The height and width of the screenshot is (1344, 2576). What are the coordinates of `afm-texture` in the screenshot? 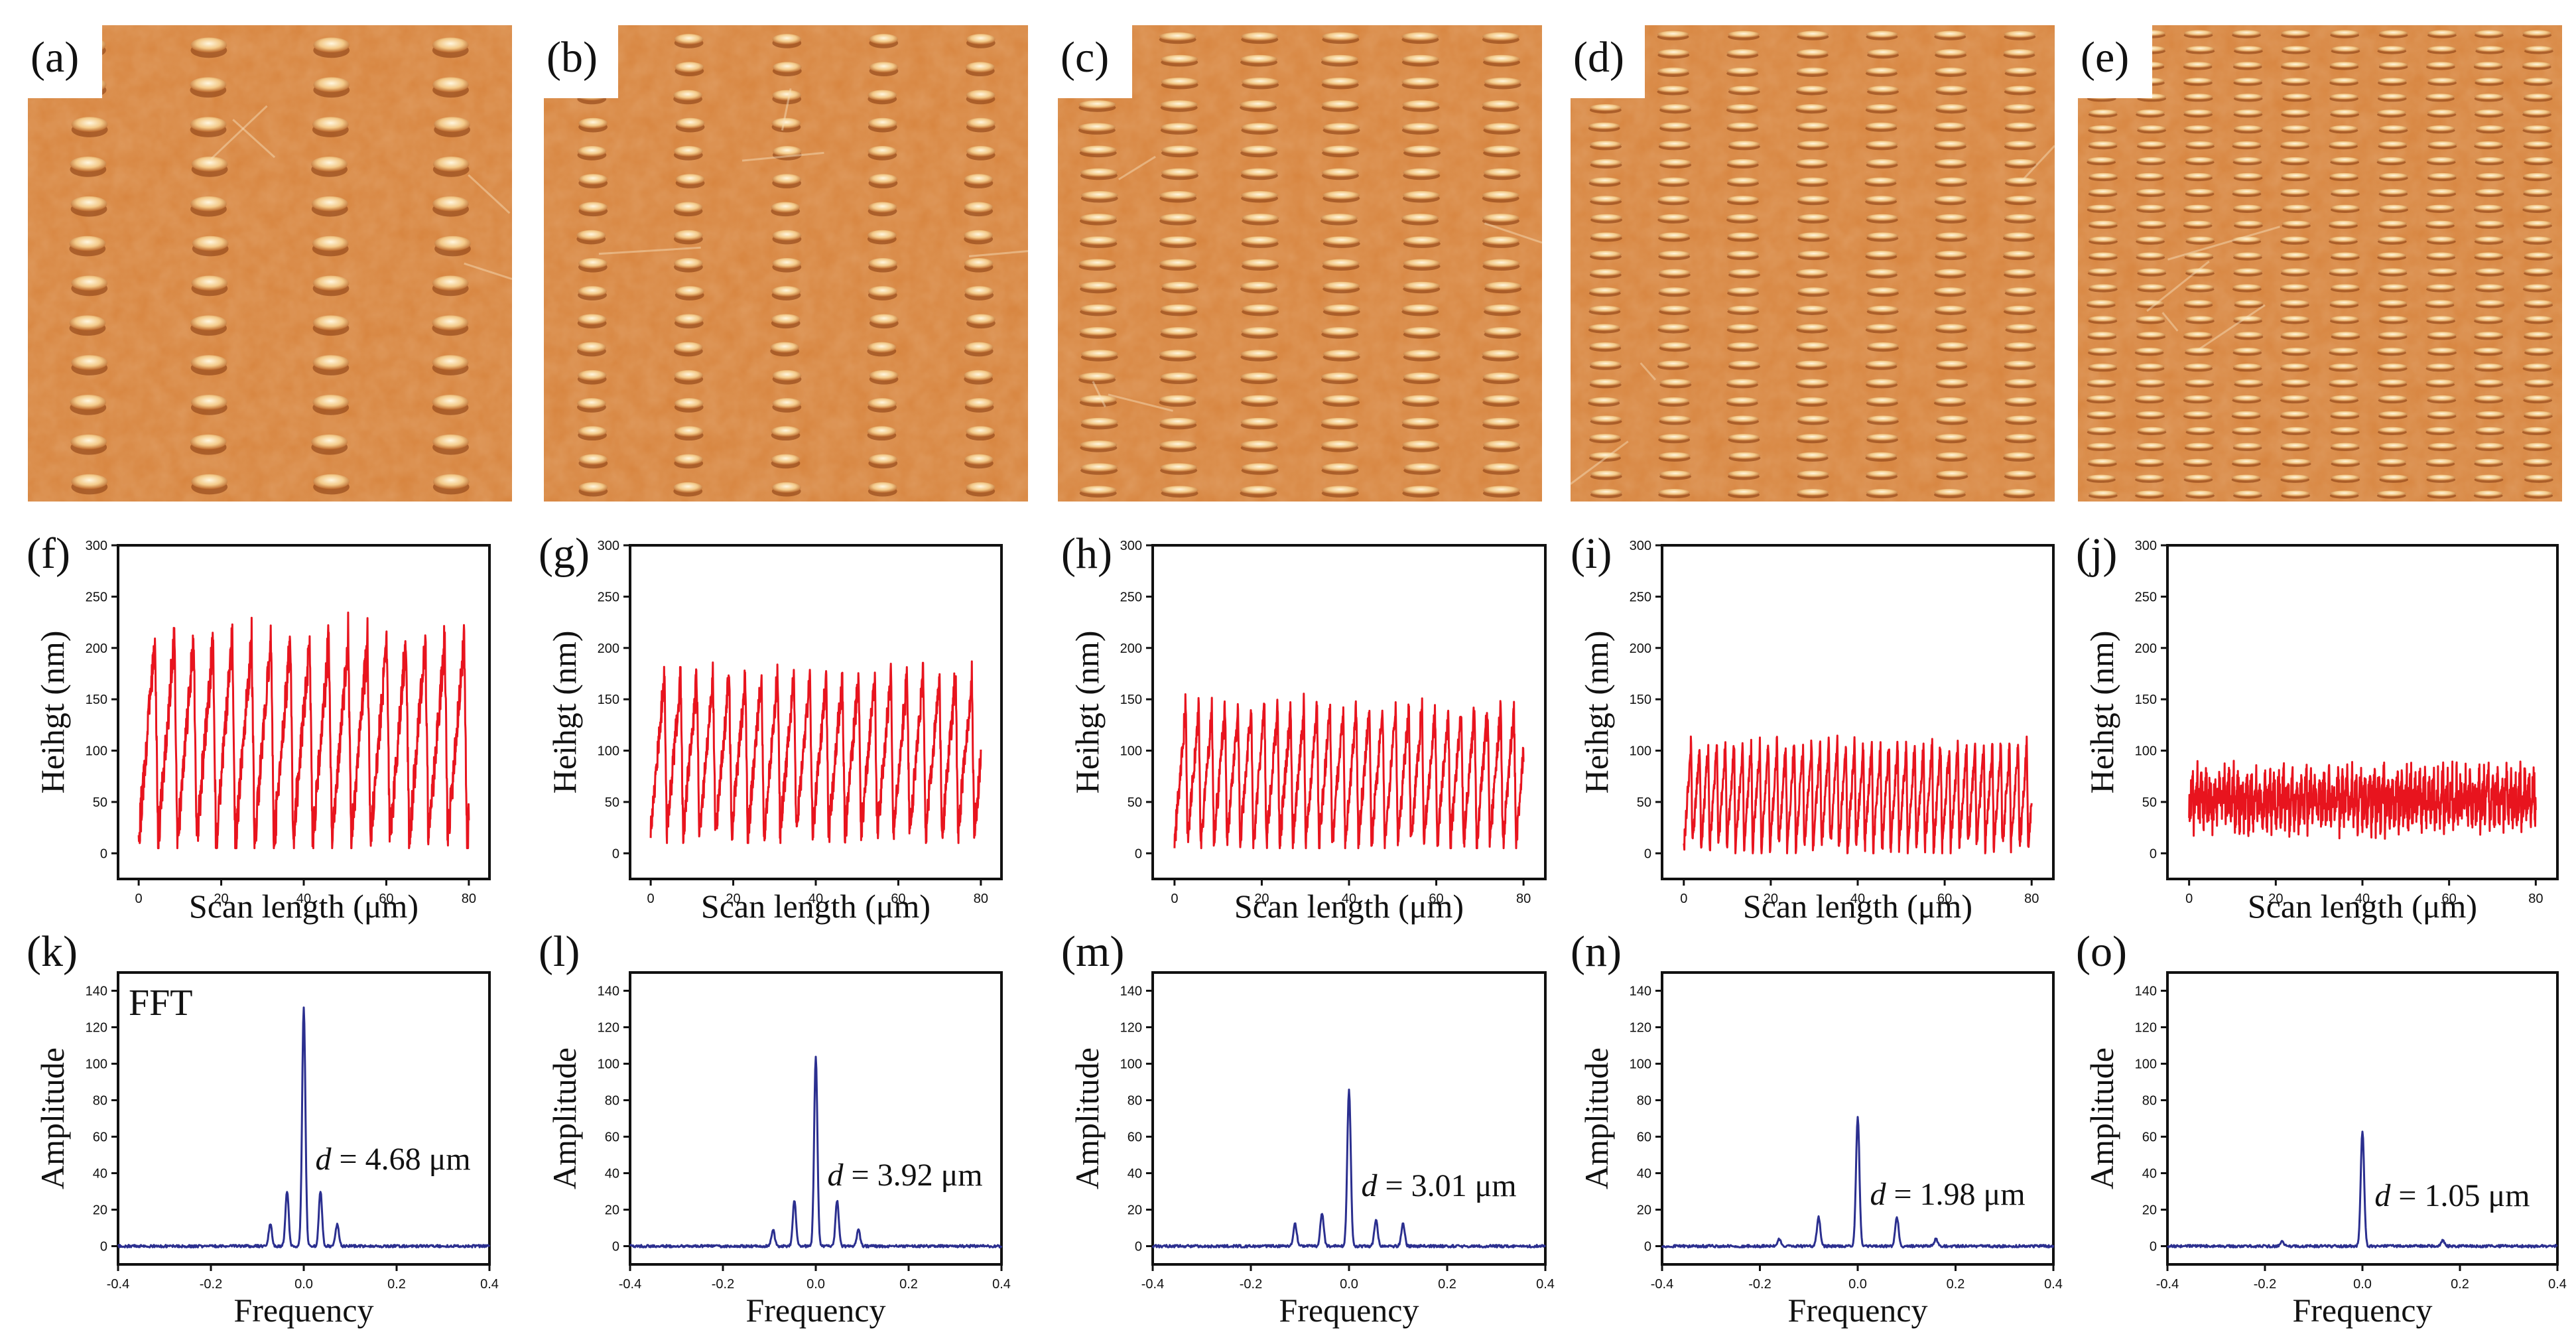 It's located at (1300, 263).